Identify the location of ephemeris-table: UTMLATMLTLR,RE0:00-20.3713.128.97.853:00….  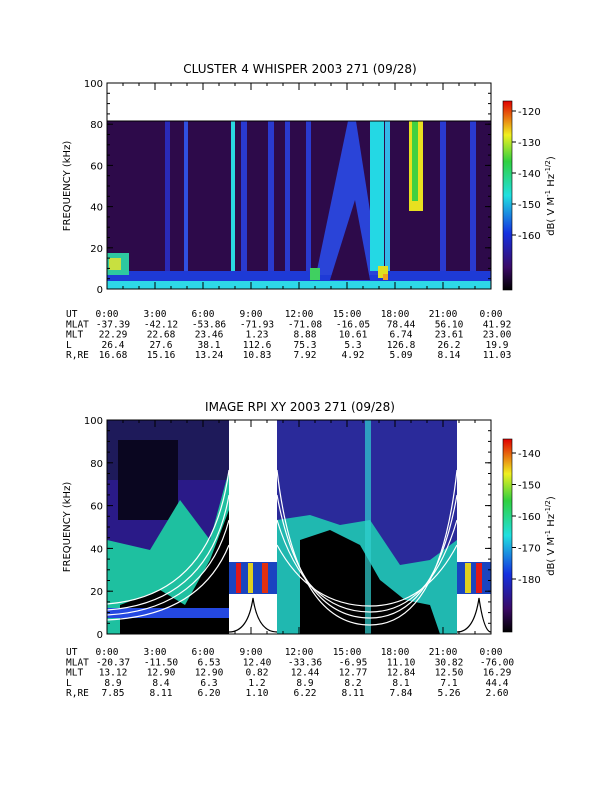
(290, 673).